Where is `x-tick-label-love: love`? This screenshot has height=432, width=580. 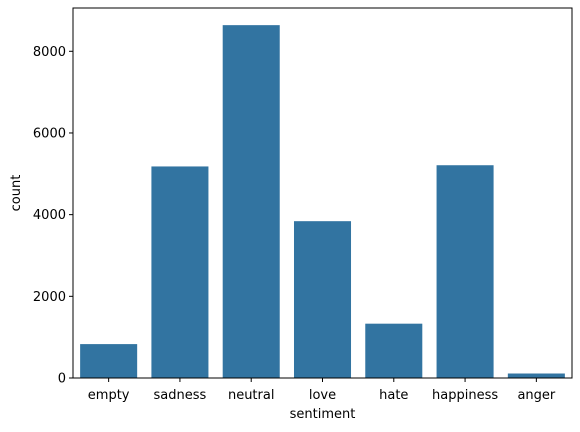 x-tick-label-love: love is located at coordinates (322, 395).